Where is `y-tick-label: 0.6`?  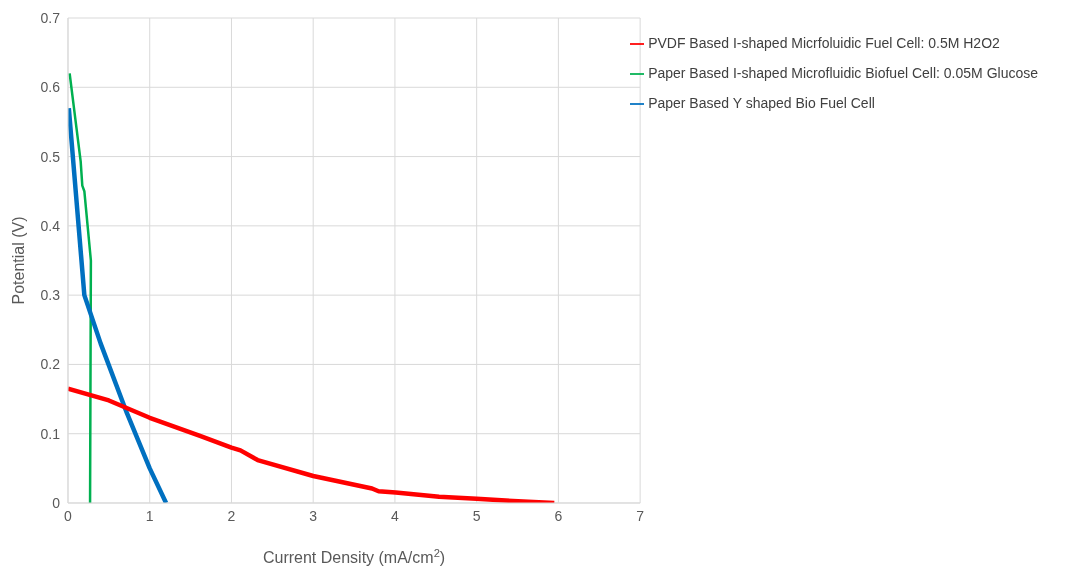
y-tick-label: 0.6 is located at coordinates (50, 87).